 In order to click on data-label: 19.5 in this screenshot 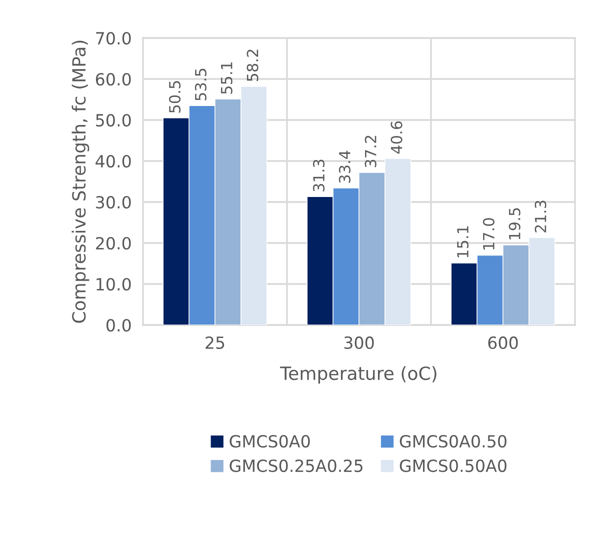, I will do `click(514, 224)`.